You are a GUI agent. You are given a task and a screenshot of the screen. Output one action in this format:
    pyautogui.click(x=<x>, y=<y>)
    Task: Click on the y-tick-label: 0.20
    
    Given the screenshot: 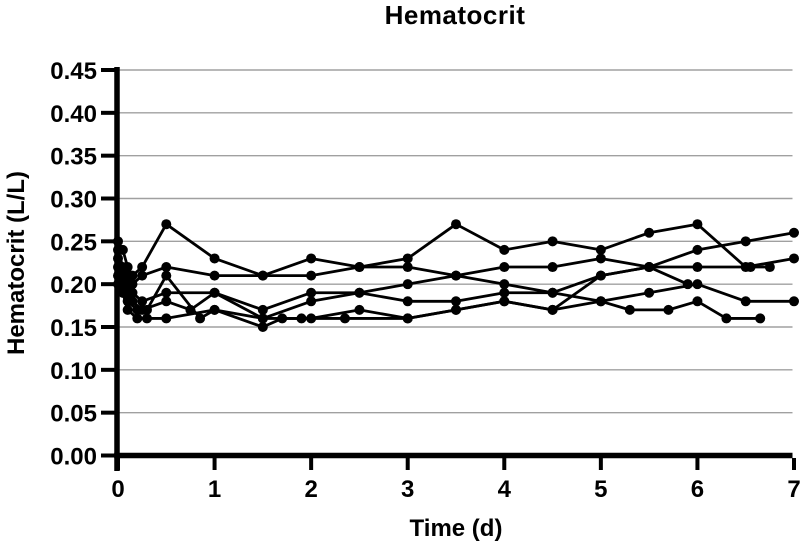 What is the action you would take?
    pyautogui.click(x=73, y=285)
    